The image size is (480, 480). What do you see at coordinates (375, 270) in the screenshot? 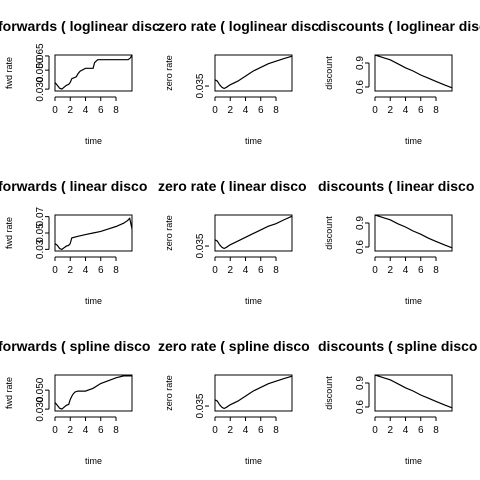
I see `panel-6-x-tick-label: 0` at bounding box center [375, 270].